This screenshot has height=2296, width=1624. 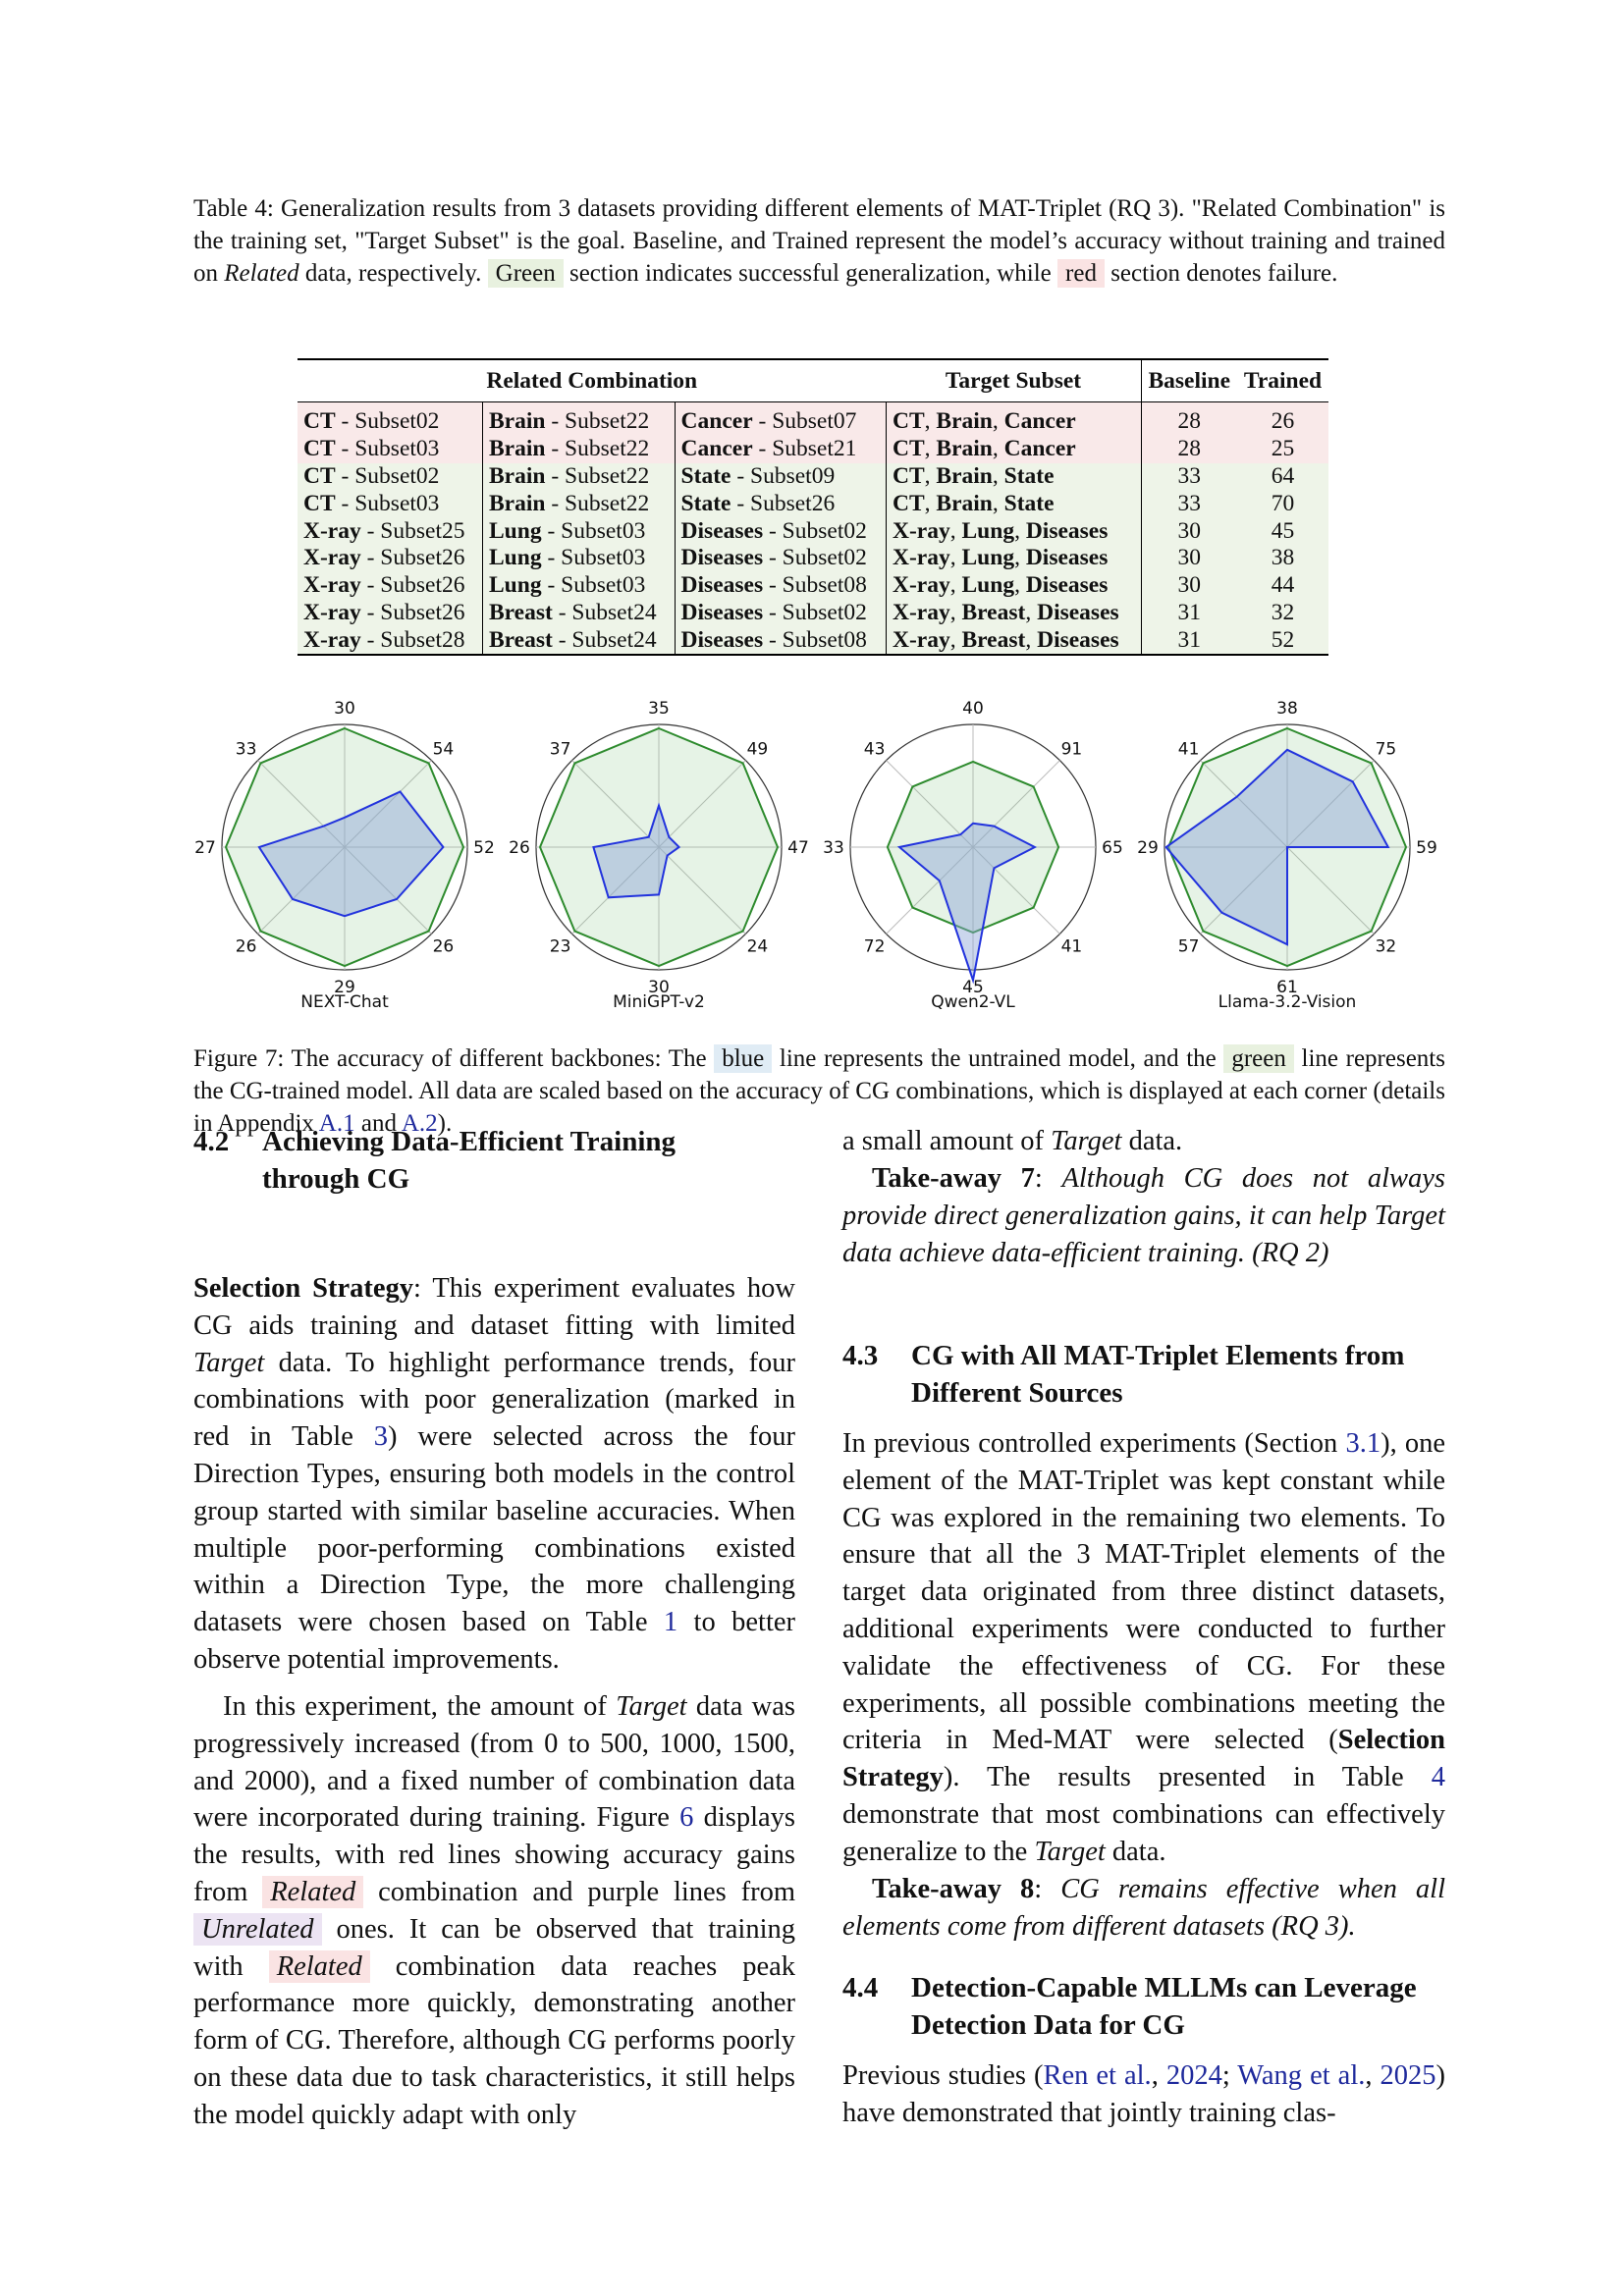 What do you see at coordinates (579, 558) in the screenshot?
I see `anatomy-cell: Lung - Subset03` at bounding box center [579, 558].